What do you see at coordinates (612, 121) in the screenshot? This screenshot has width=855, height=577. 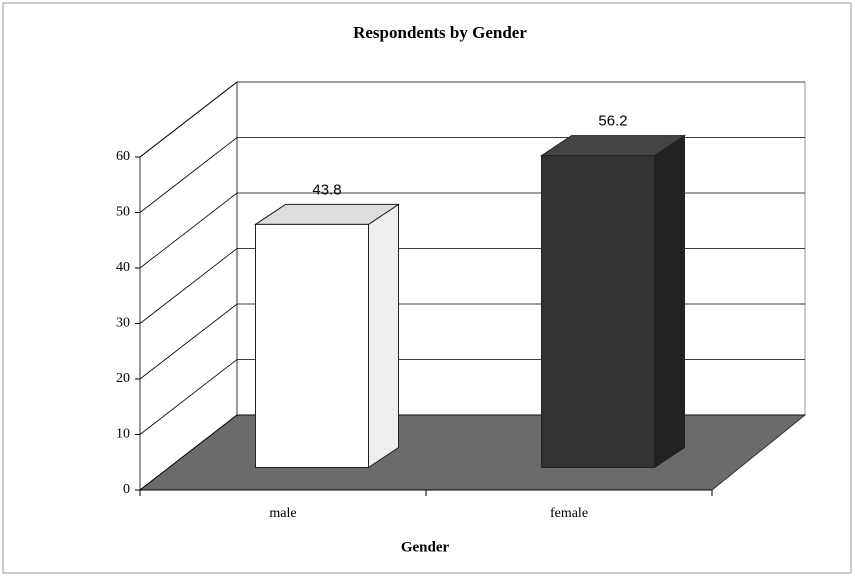 I see `data-label: 56.2` at bounding box center [612, 121].